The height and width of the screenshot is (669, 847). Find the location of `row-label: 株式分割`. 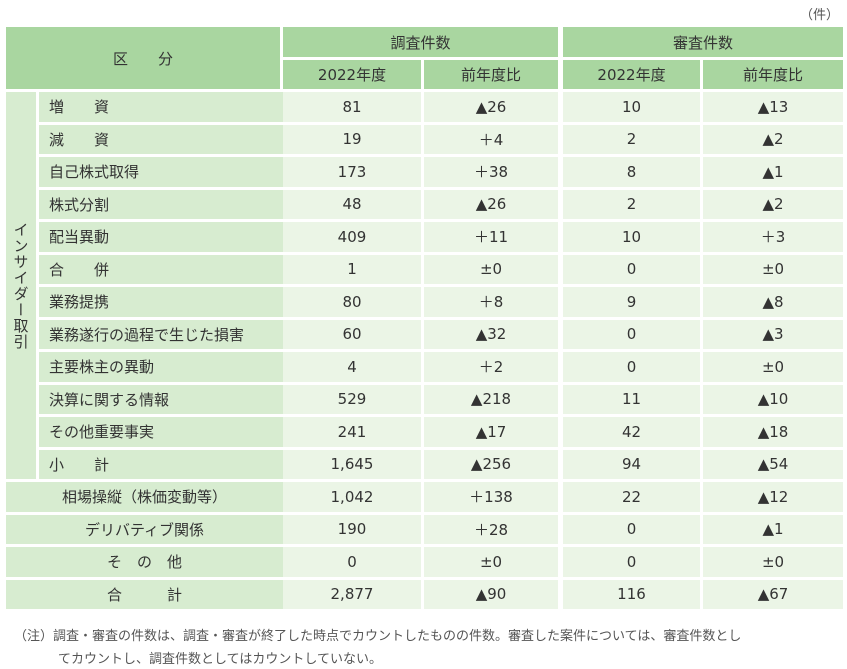

row-label: 株式分割 is located at coordinates (161, 204).